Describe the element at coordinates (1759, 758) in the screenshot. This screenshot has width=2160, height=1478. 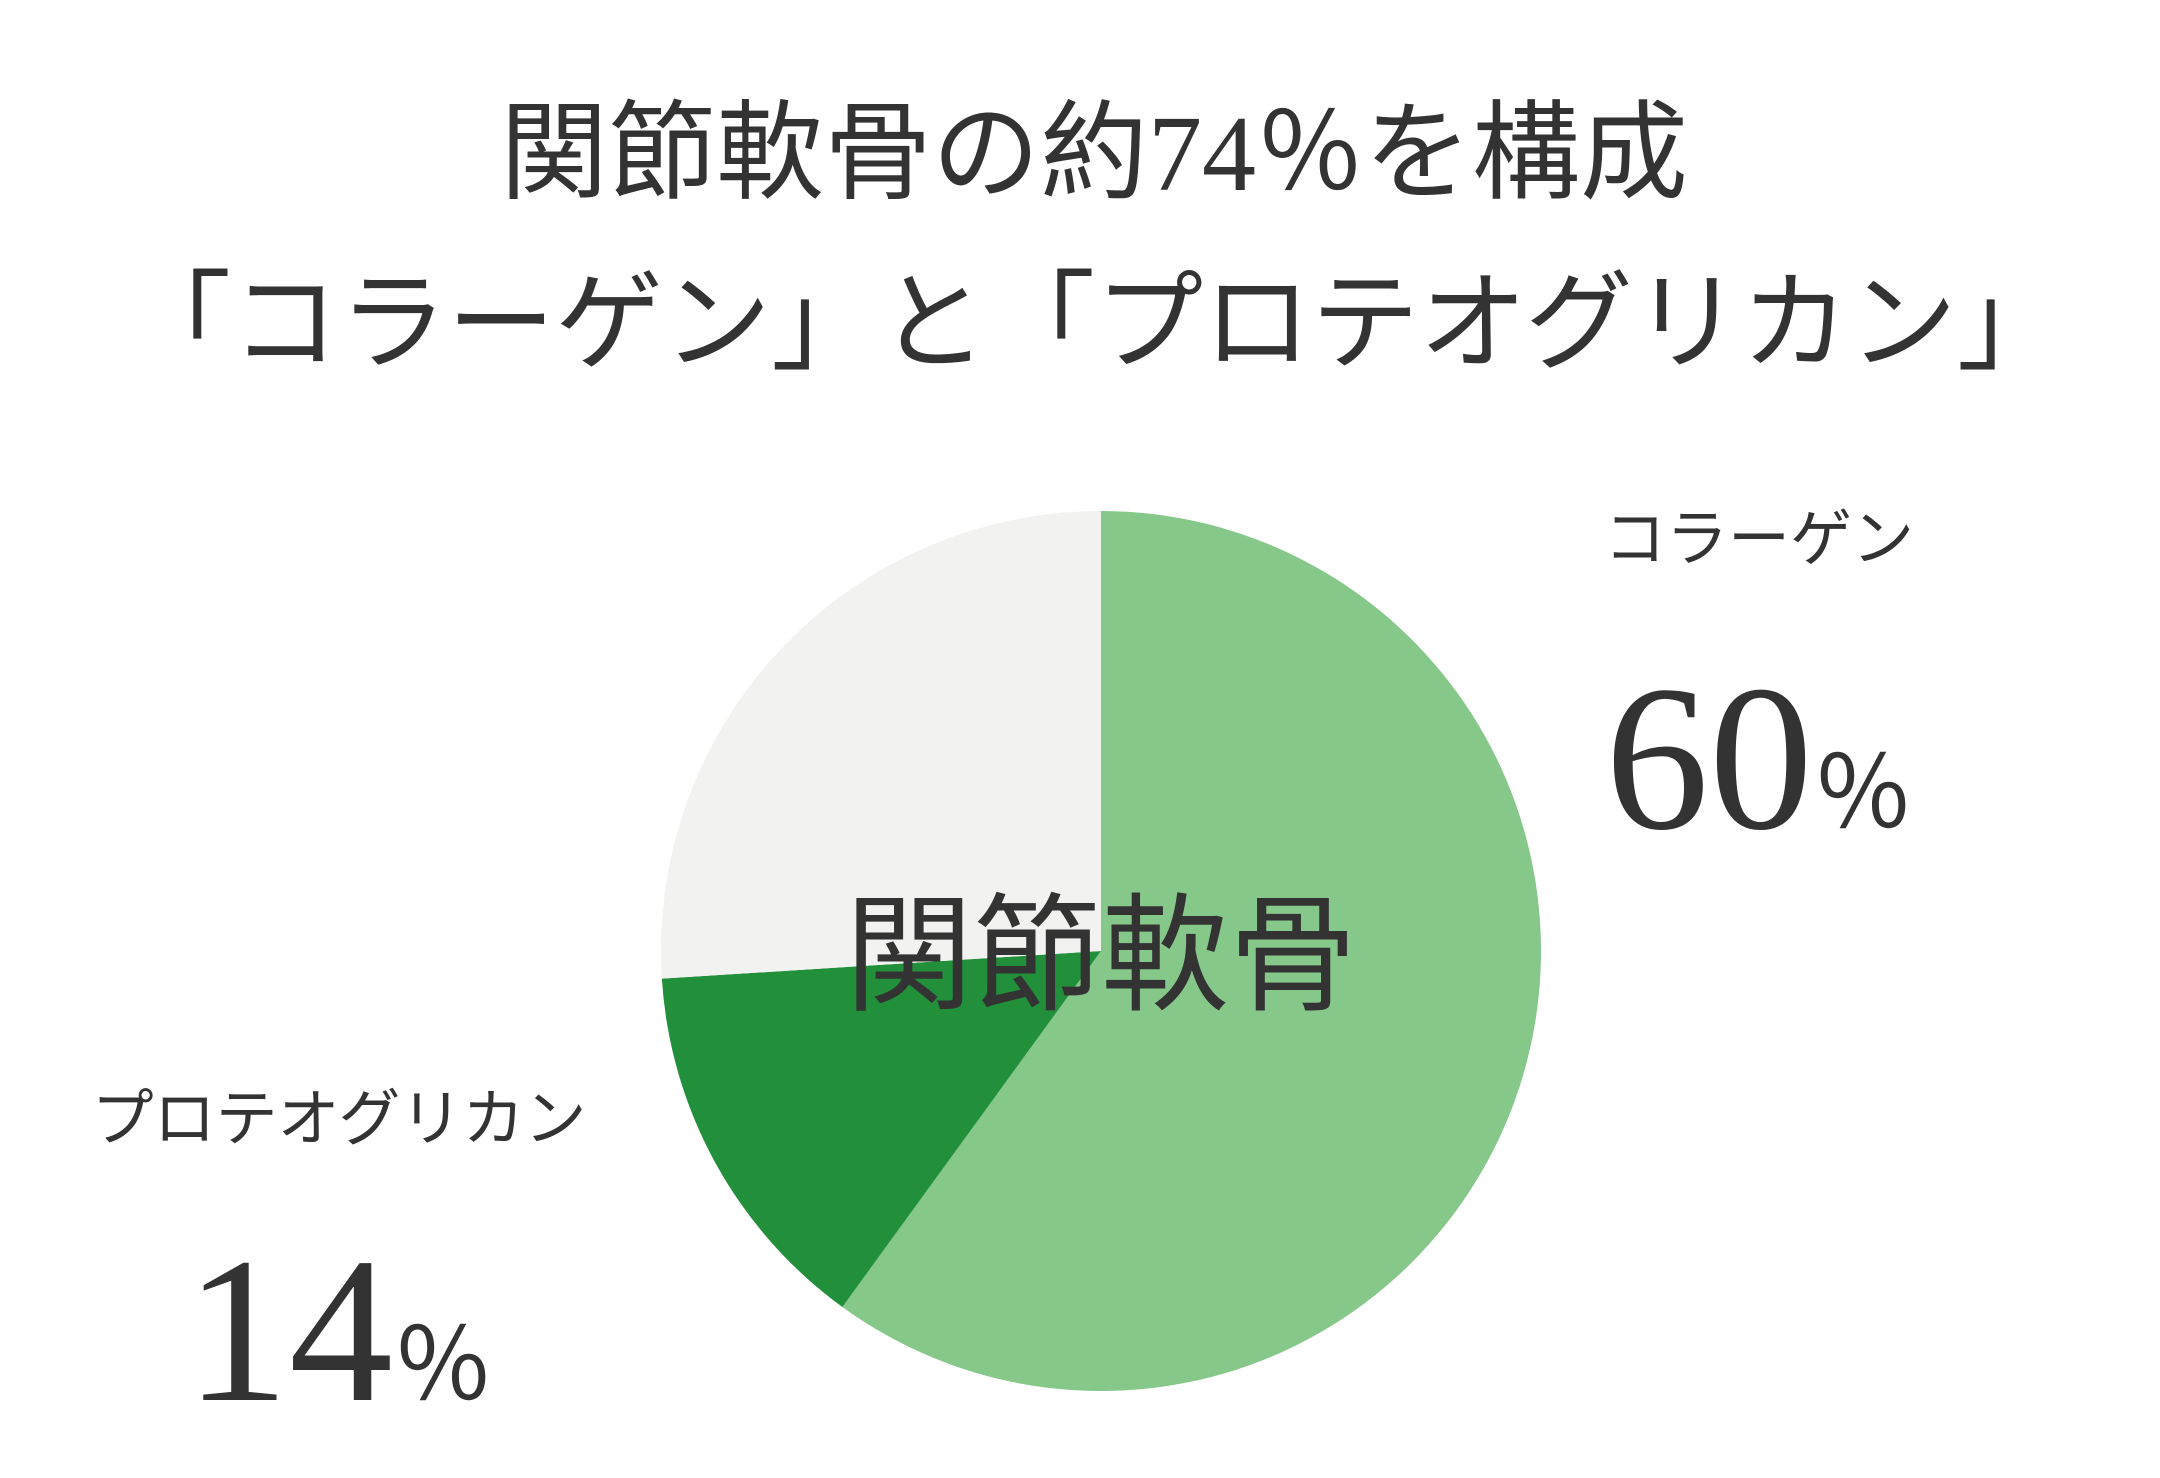
I see `value-label: 60％` at that location.